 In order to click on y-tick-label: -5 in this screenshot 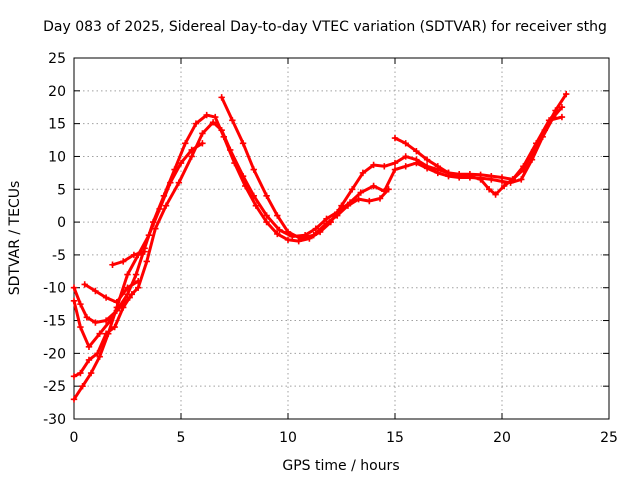, I will do `click(59, 256)`.